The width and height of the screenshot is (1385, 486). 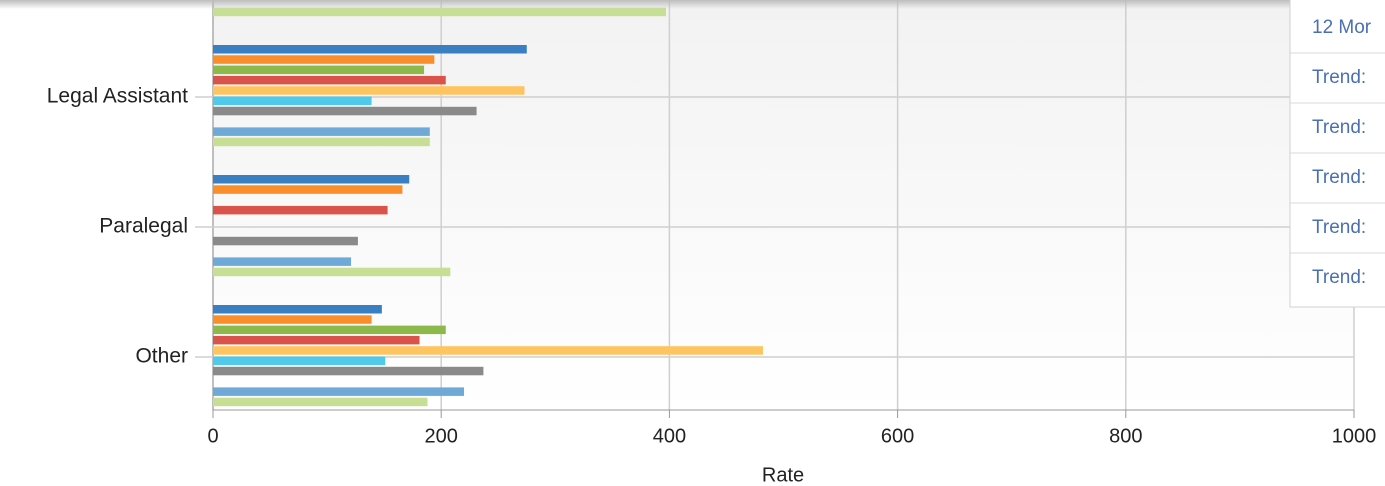 I want to click on x-tick-label: 400, so click(x=669, y=436).